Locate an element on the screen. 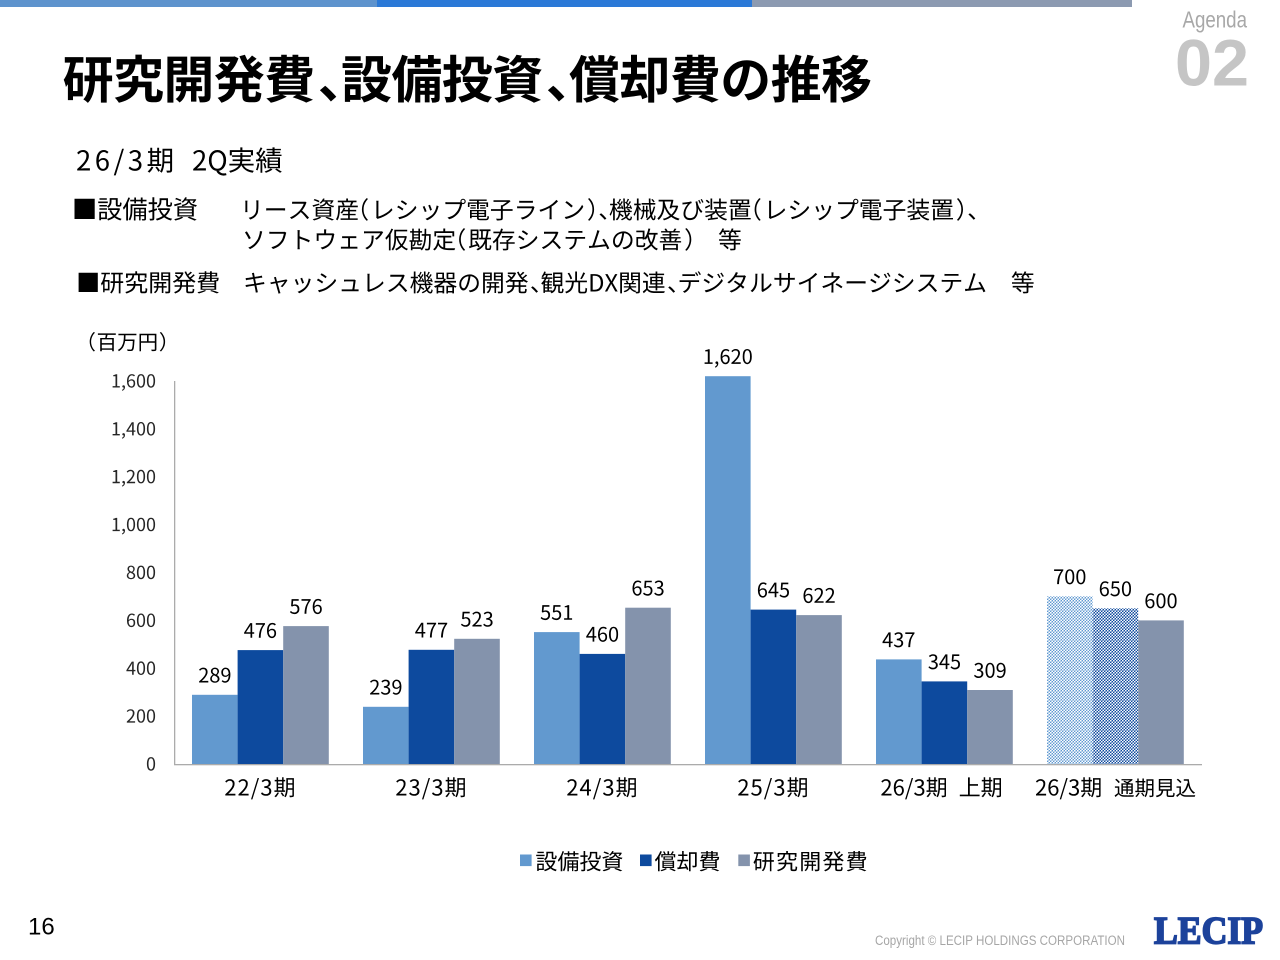  svg-text: LECIP is located at coordinates (1208, 931).